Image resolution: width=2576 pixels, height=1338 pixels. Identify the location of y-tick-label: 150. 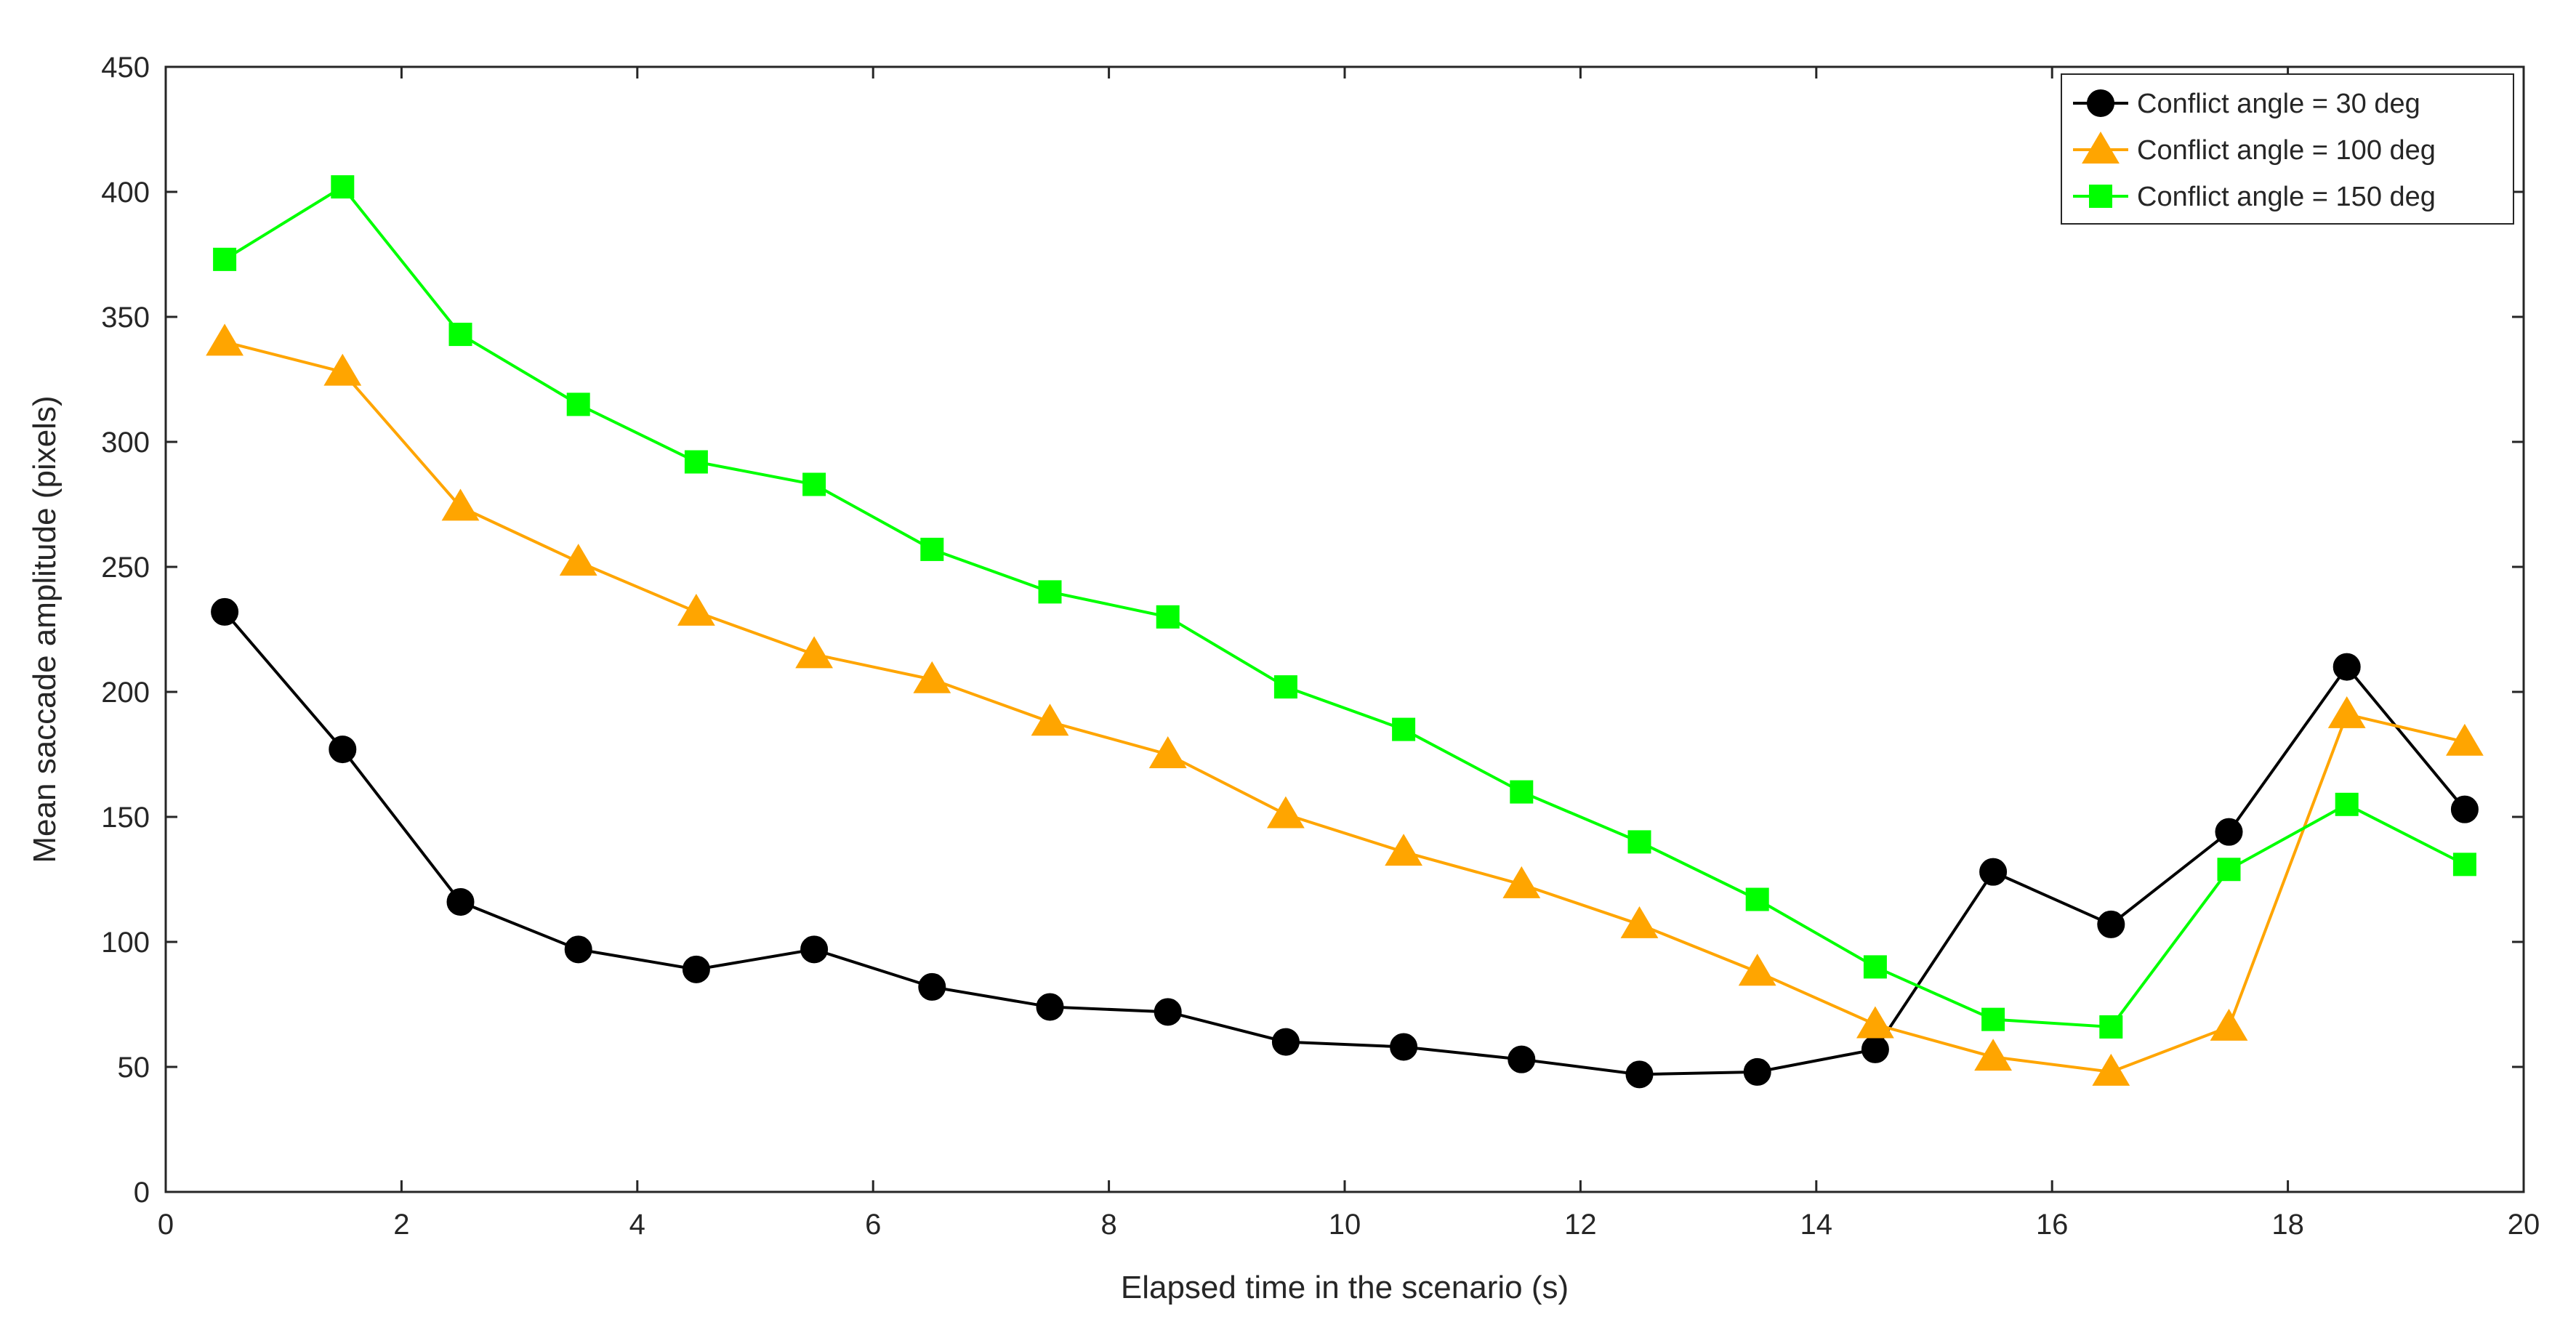
(125, 818).